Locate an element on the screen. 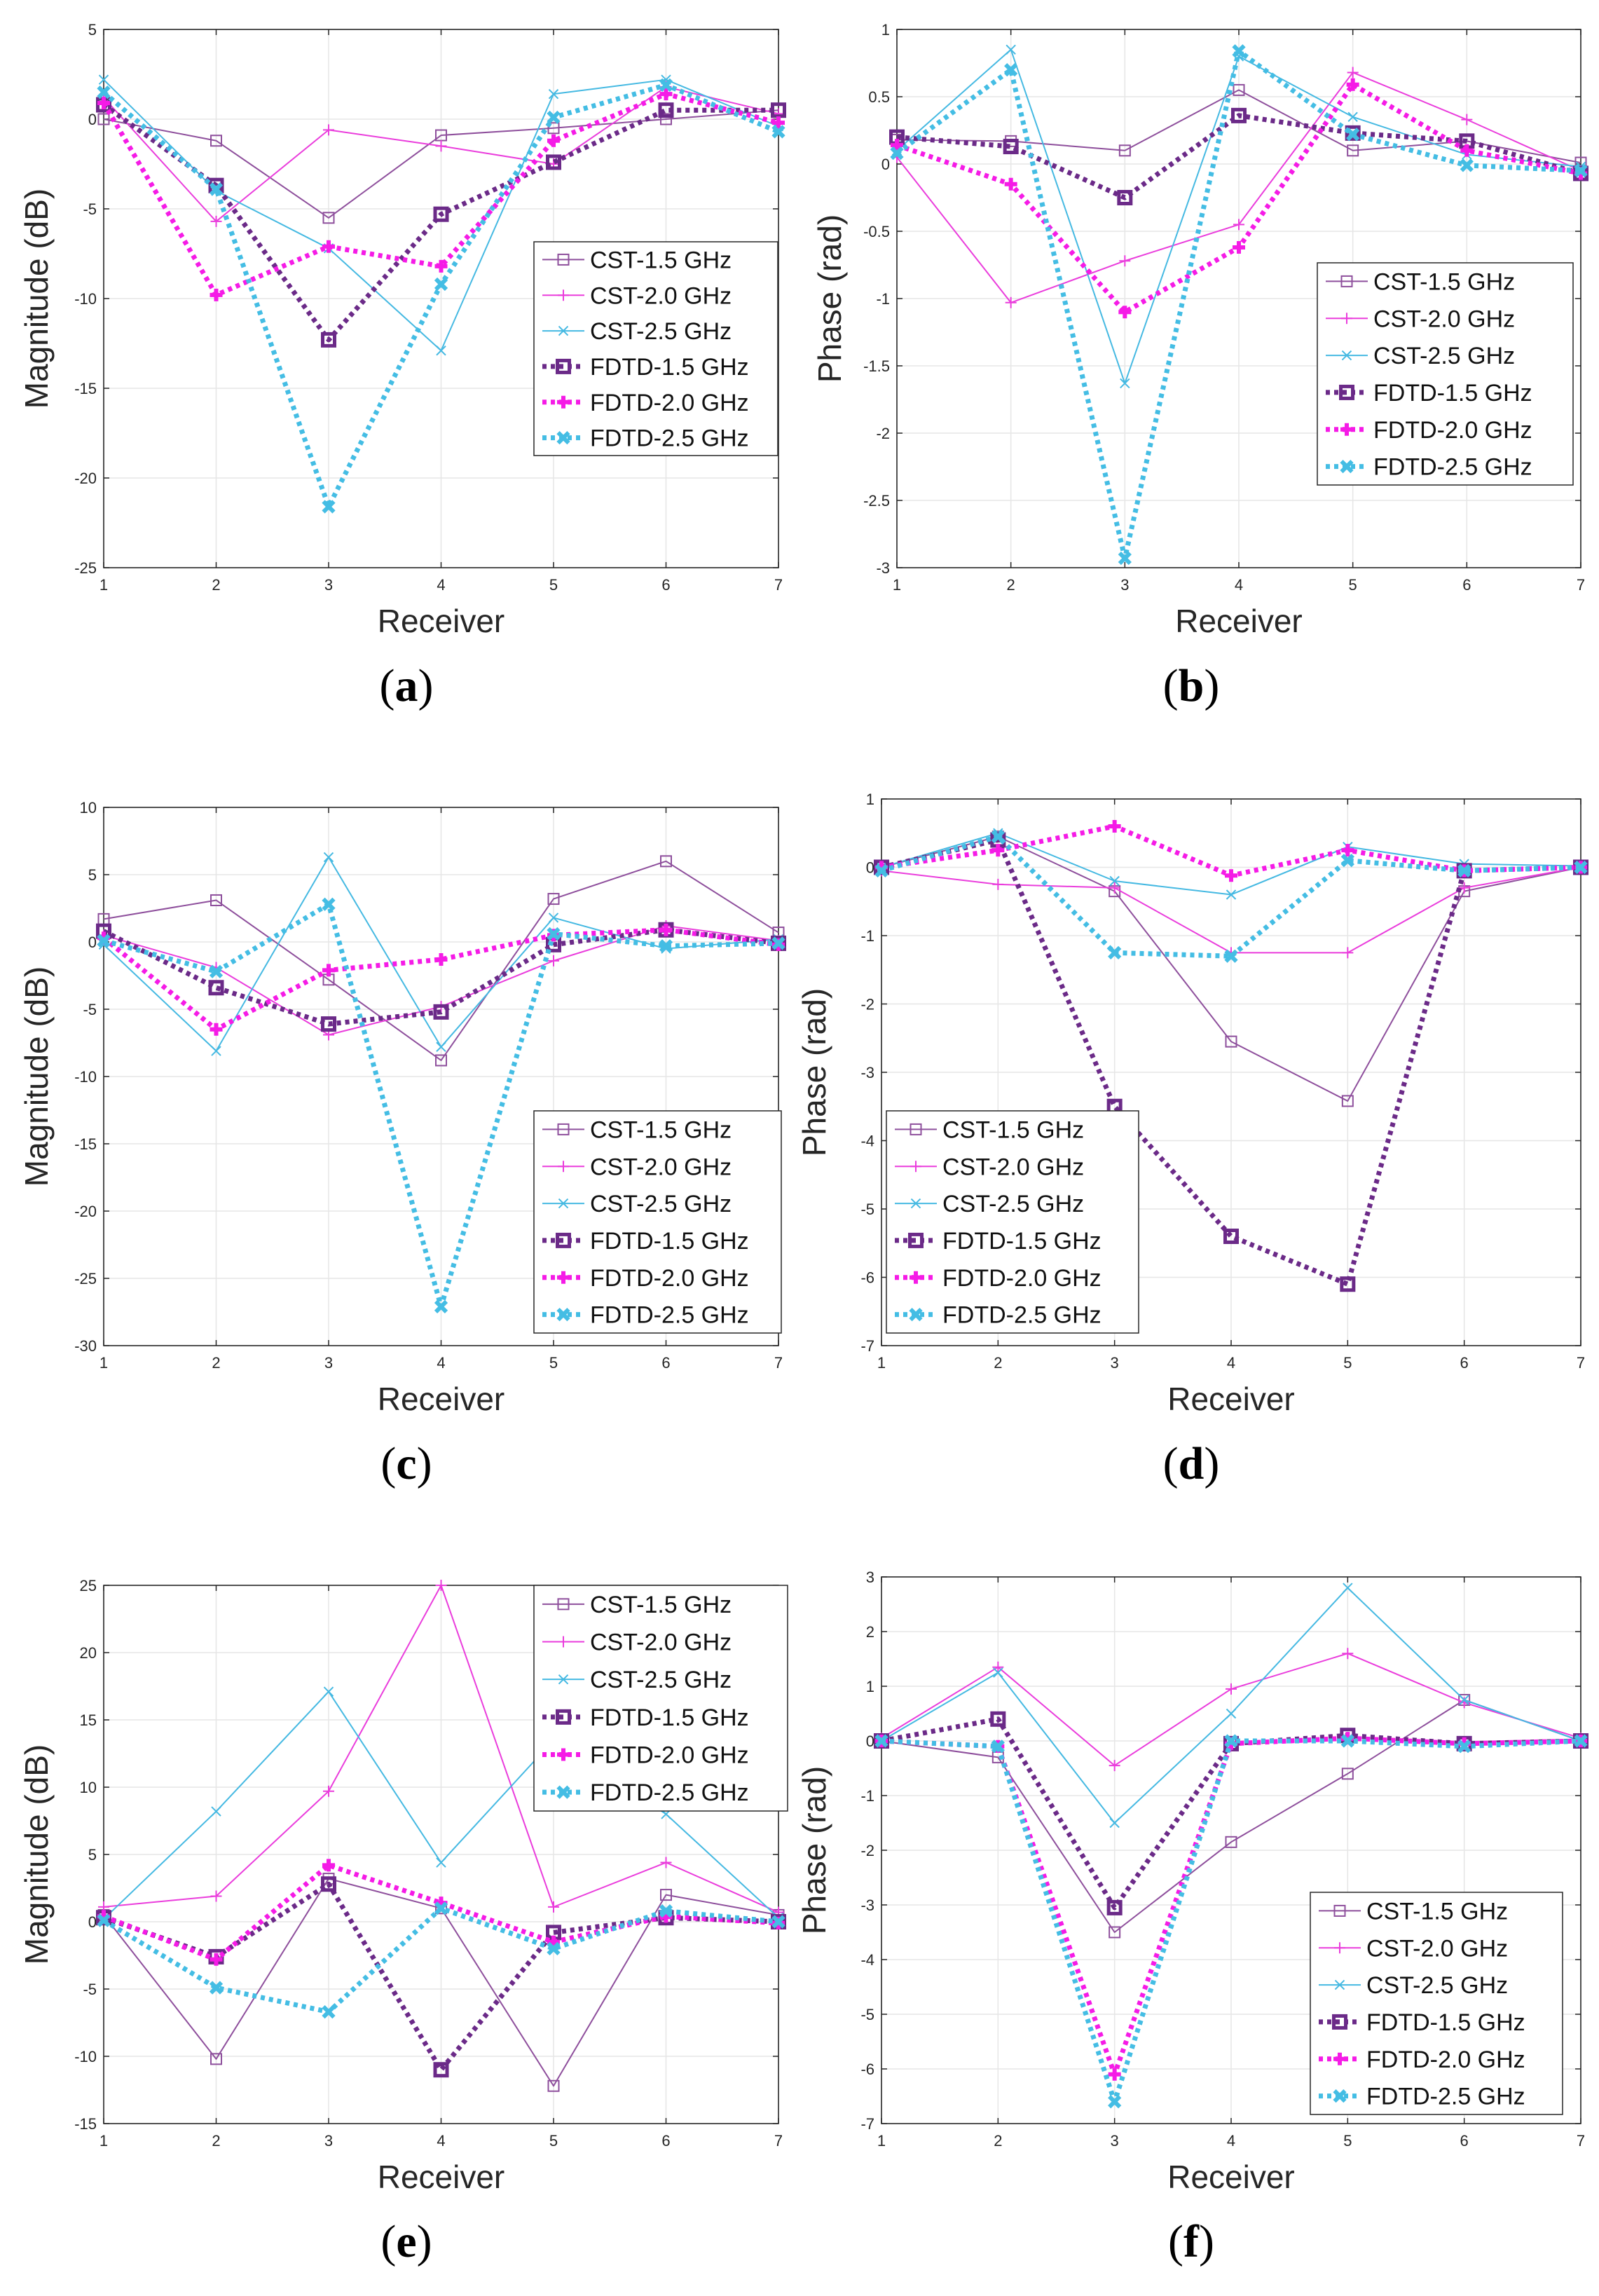  legend-entry: FDTD-2.0 GHz is located at coordinates (1445, 2059).